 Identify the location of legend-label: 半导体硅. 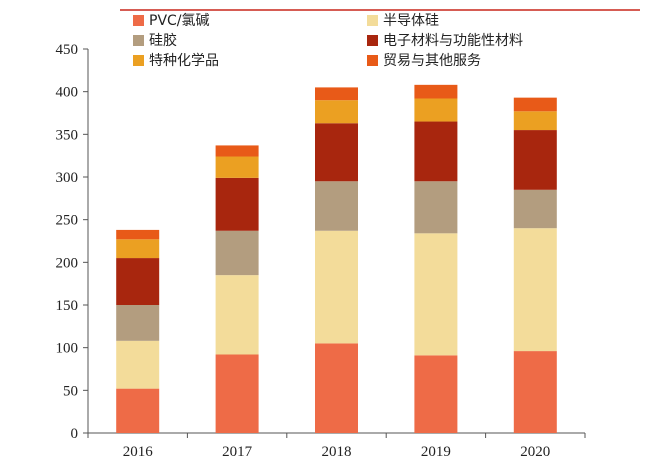
(411, 21).